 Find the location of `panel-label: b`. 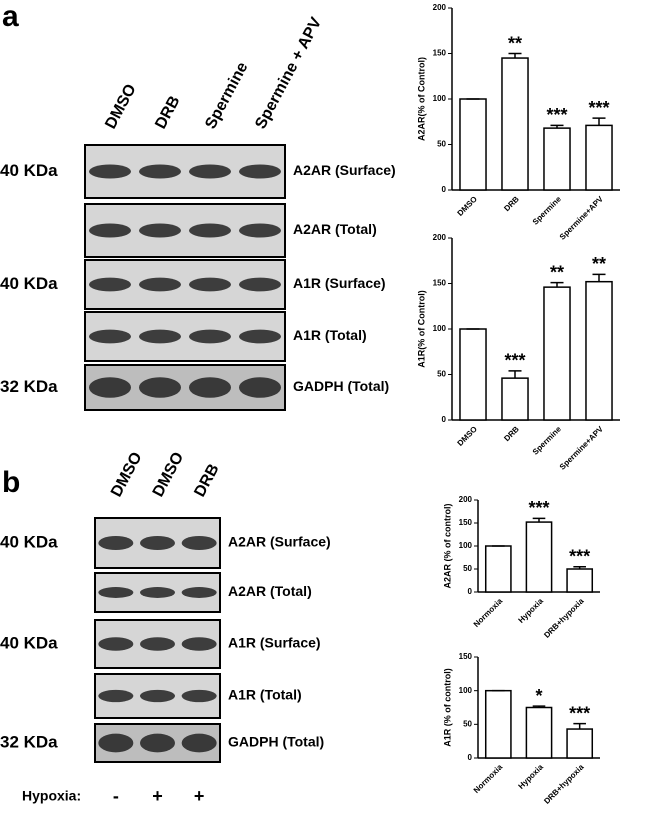

panel-label: b is located at coordinates (11, 482).